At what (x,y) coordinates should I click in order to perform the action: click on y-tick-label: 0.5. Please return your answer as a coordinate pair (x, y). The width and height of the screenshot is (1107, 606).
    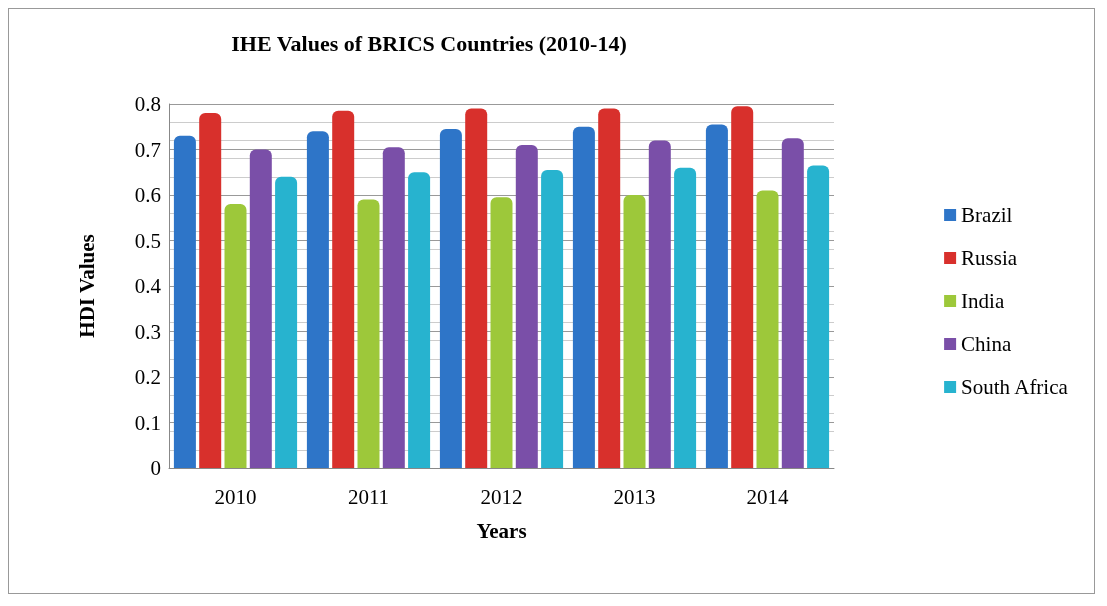
    Looking at the image, I should click on (147, 240).